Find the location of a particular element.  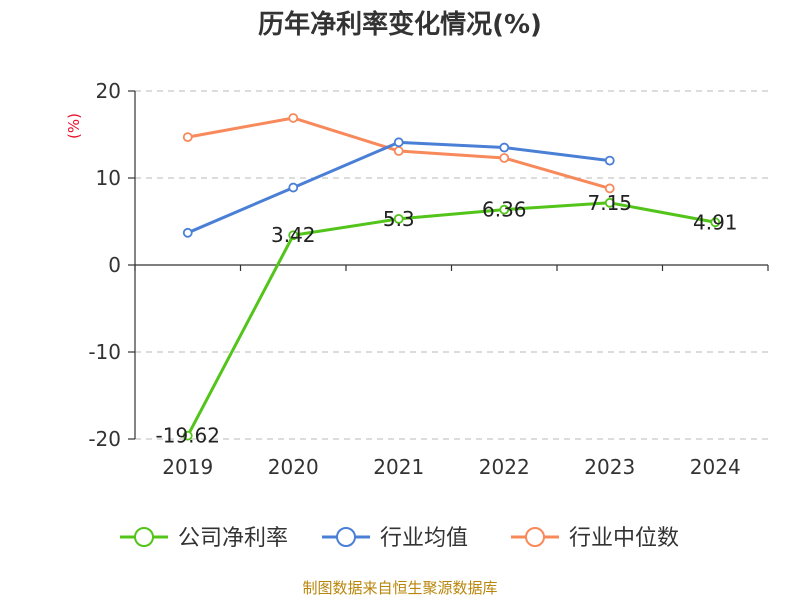

y-tick-label: 10 is located at coordinates (108, 178).